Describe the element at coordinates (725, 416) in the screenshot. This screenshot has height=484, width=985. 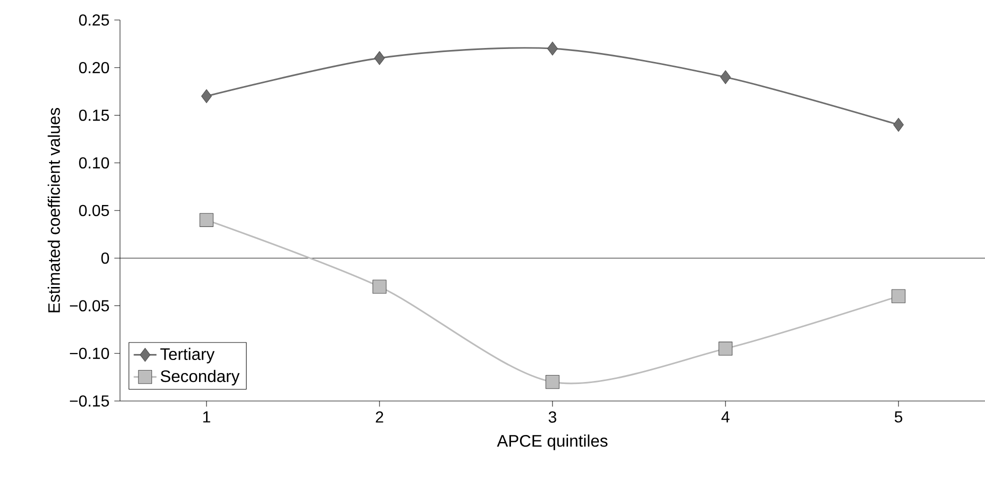
I see `x-tick-label: 4` at that location.